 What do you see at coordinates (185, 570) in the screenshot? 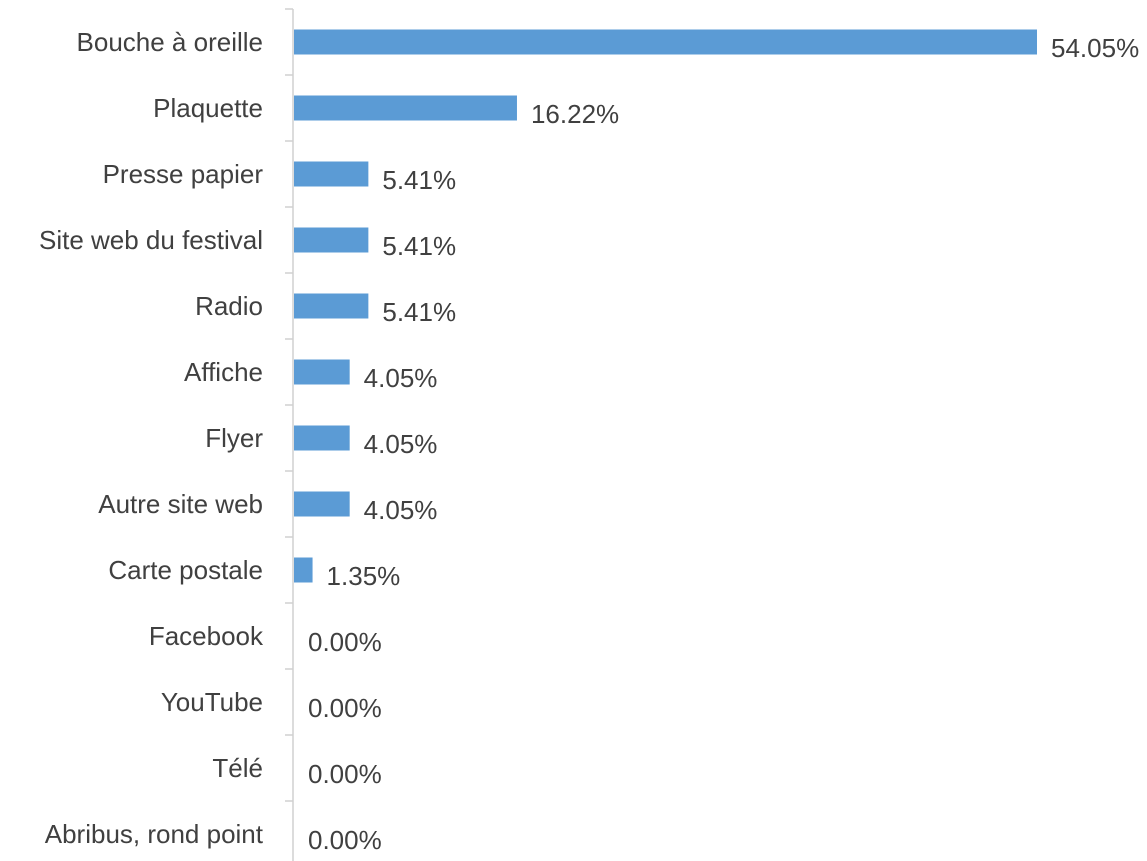
I see `category-label: Carte postale` at bounding box center [185, 570].